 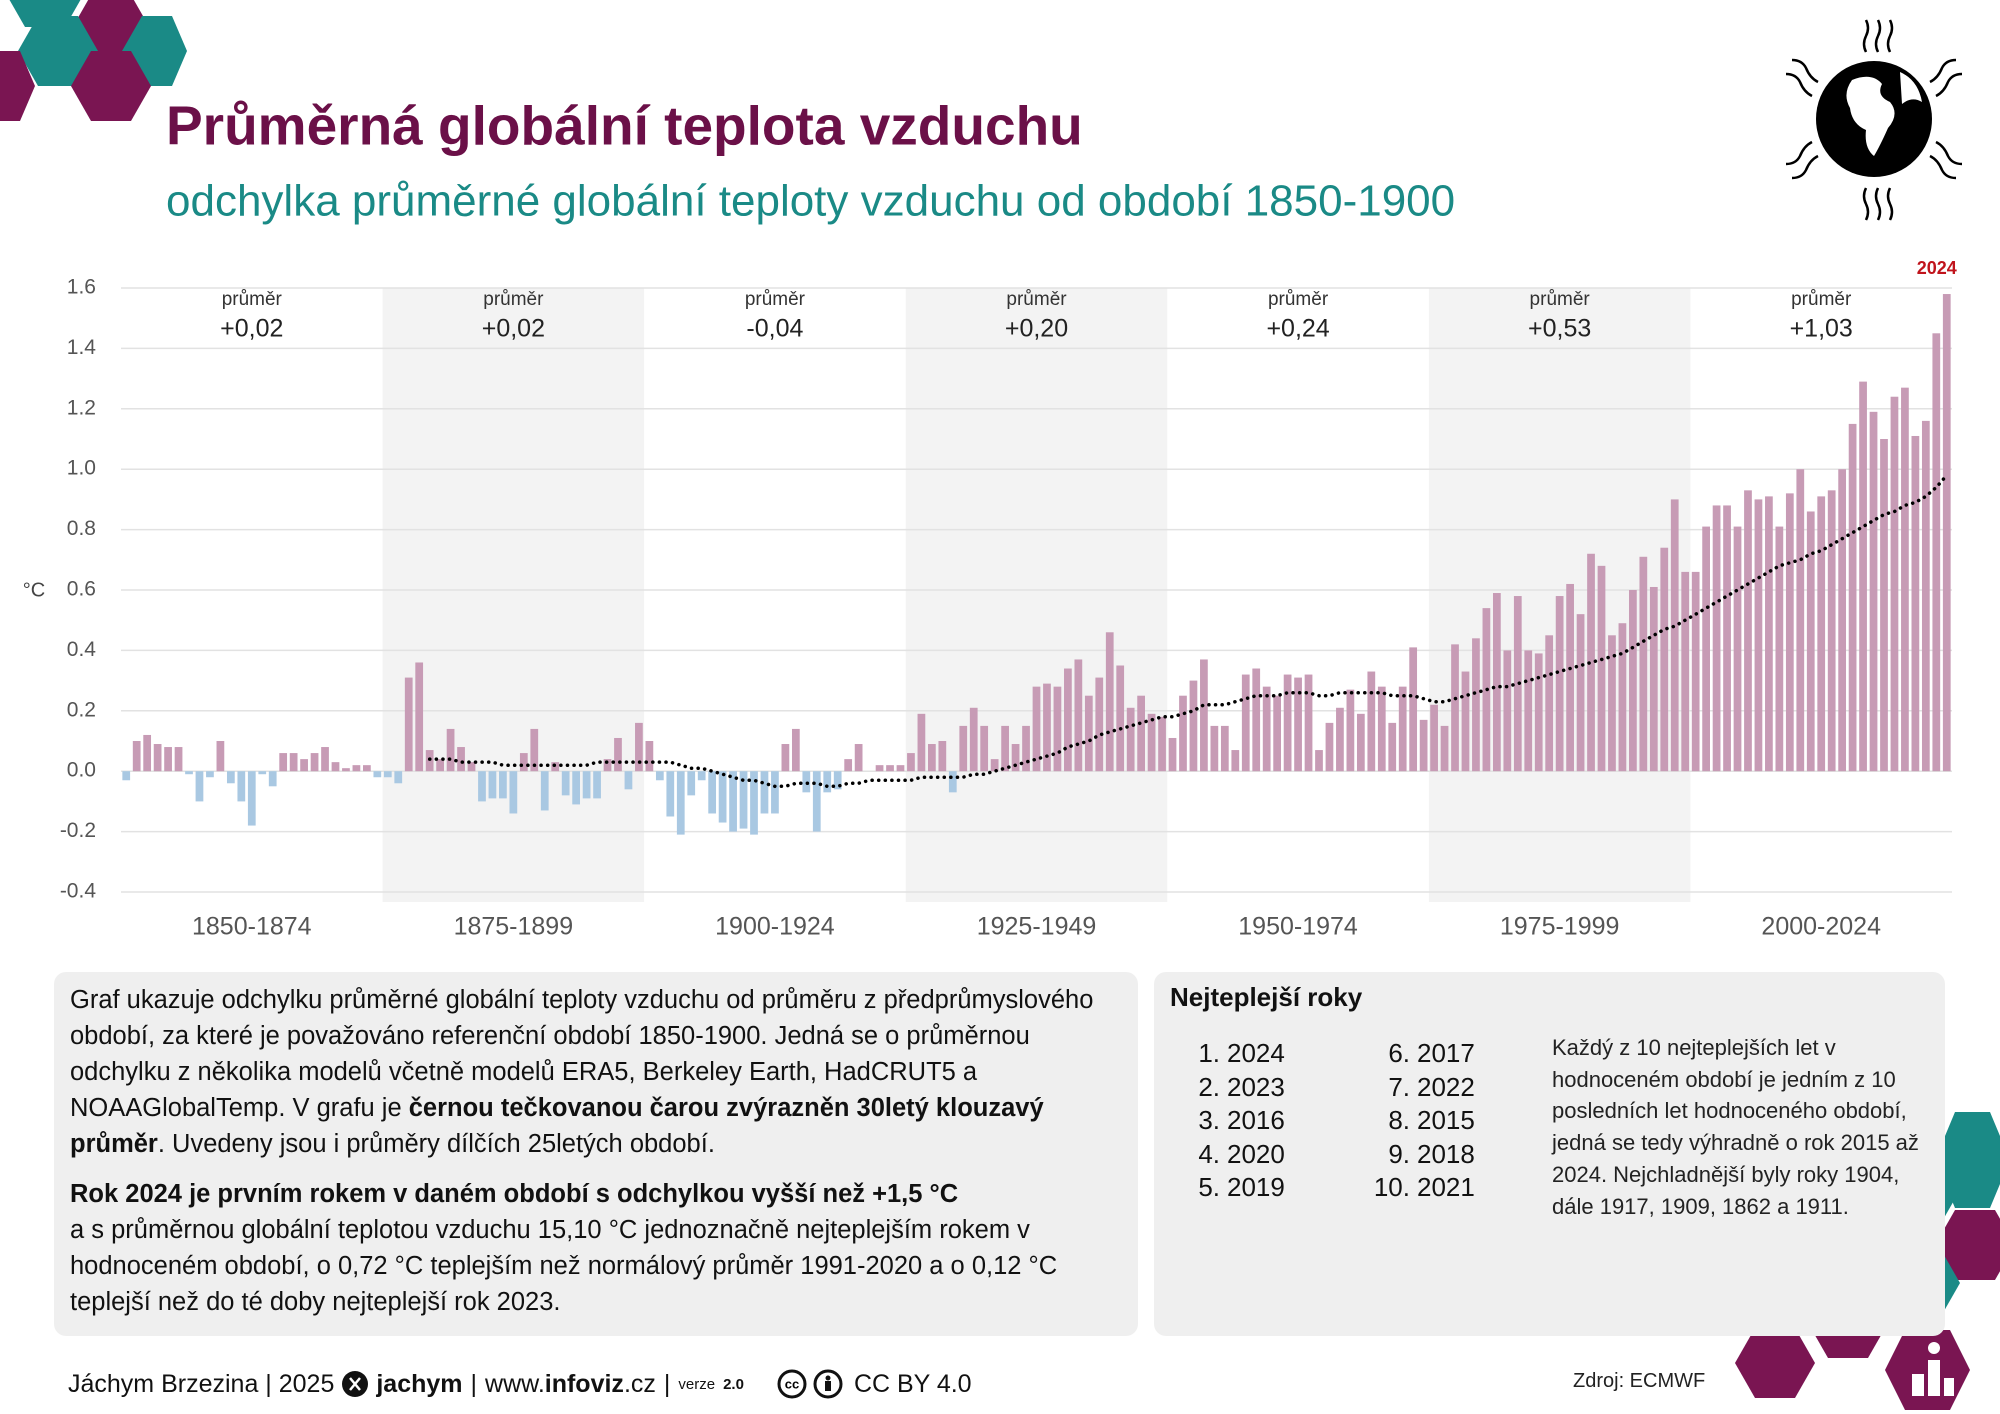 I want to click on year: 2020, so click(x=1256, y=1153).